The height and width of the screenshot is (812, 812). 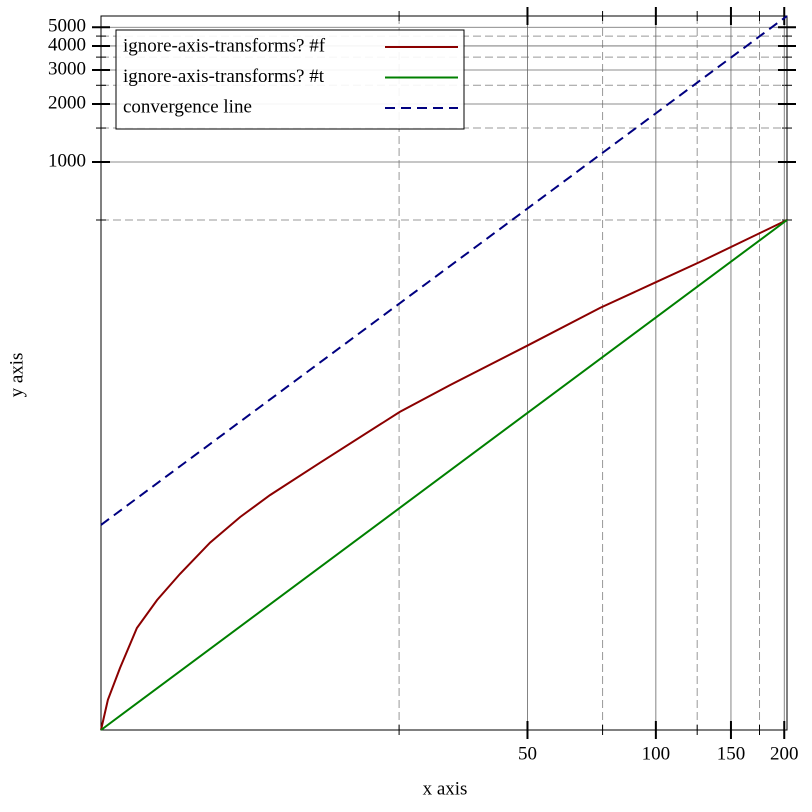 What do you see at coordinates (224, 76) in the screenshot?
I see `legend-label: ignore-axis-transforms? #t` at bounding box center [224, 76].